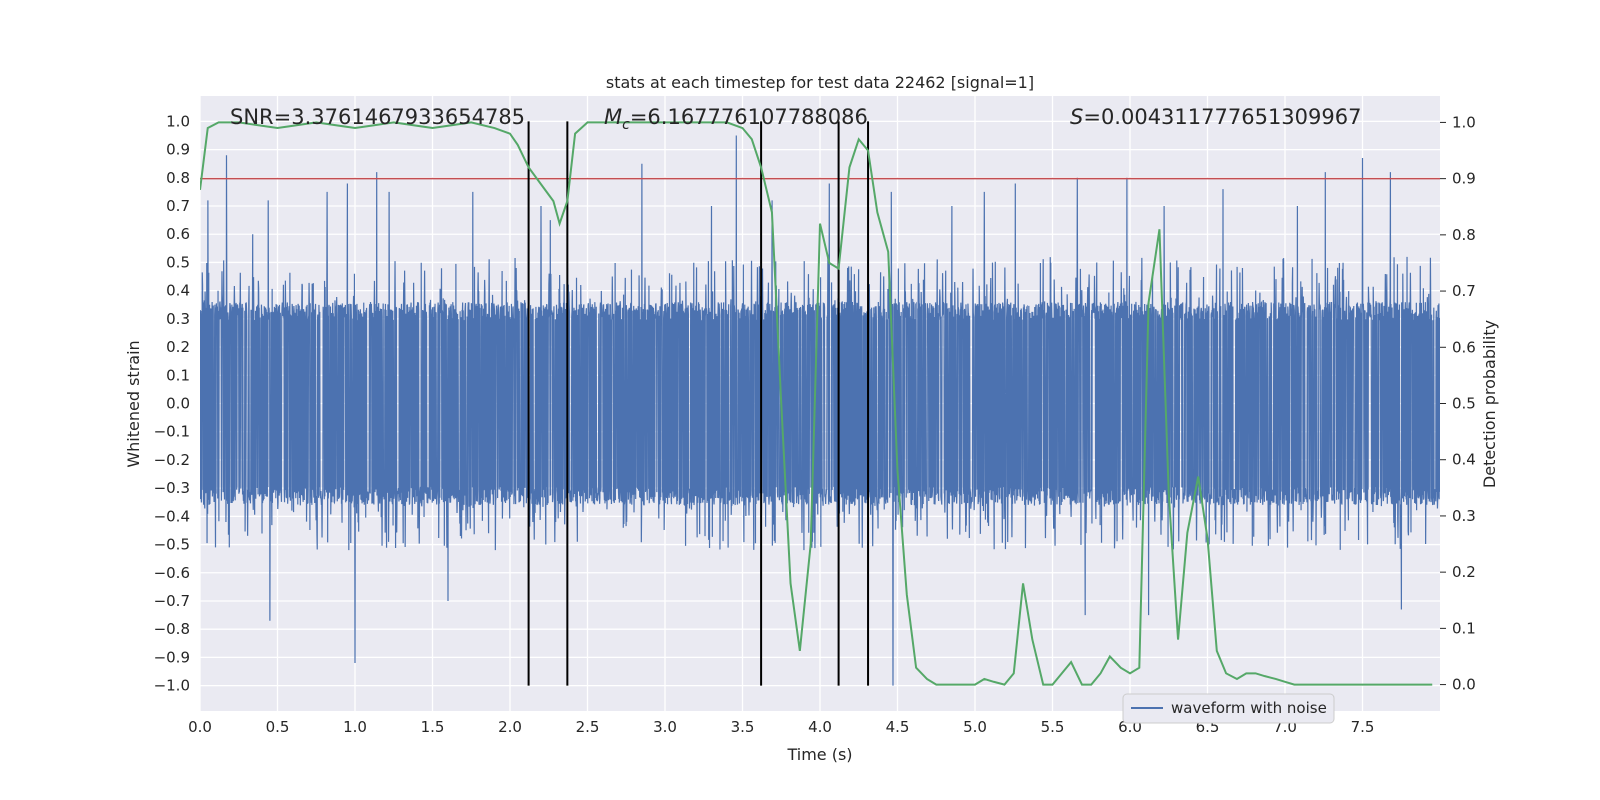 The width and height of the screenshot is (1600, 800). I want to click on y2-tick-label: 0.0, so click(1464, 685).